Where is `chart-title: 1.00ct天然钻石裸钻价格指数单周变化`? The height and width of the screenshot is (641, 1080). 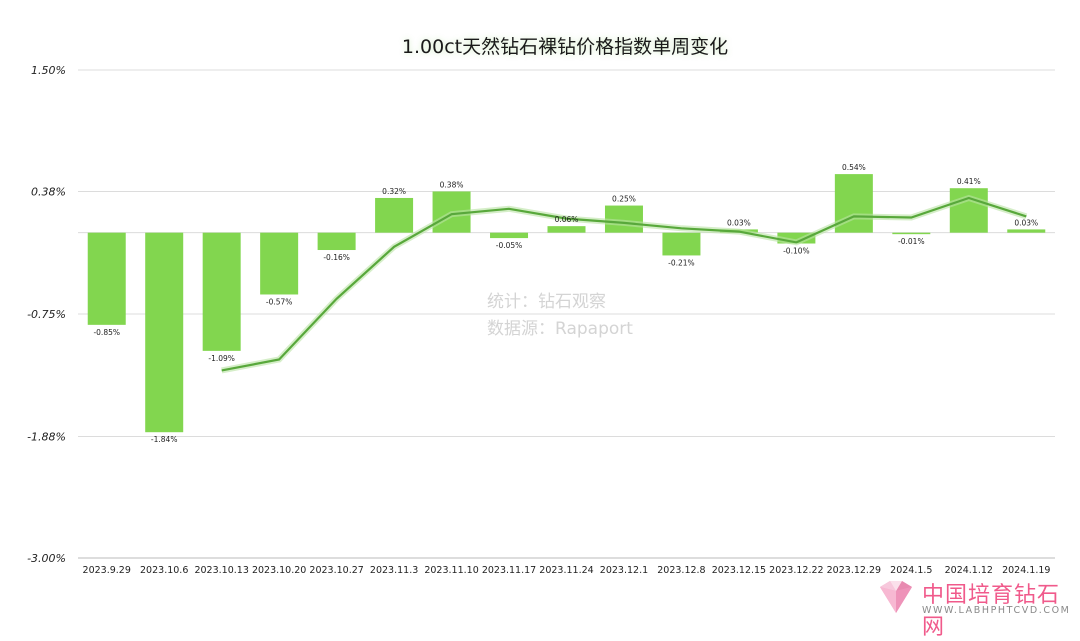 chart-title: 1.00ct天然钻石裸钻价格指数单周变化 is located at coordinates (565, 47).